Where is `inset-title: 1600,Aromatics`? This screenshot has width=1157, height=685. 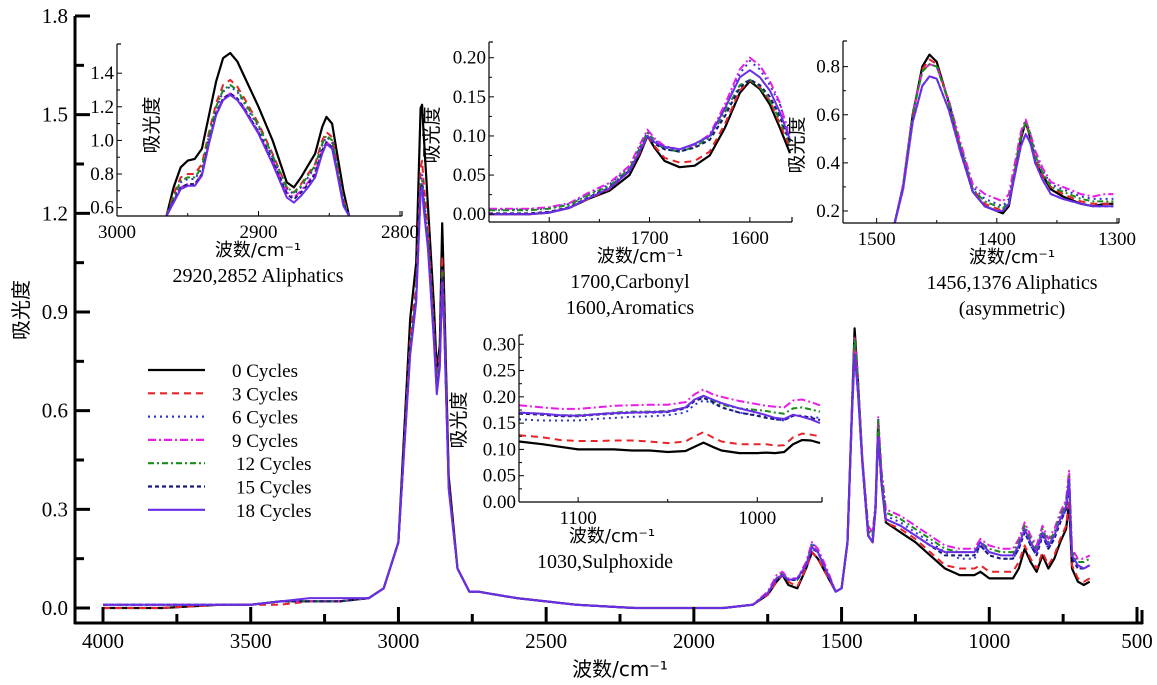 inset-title: 1600,Aromatics is located at coordinates (630, 308).